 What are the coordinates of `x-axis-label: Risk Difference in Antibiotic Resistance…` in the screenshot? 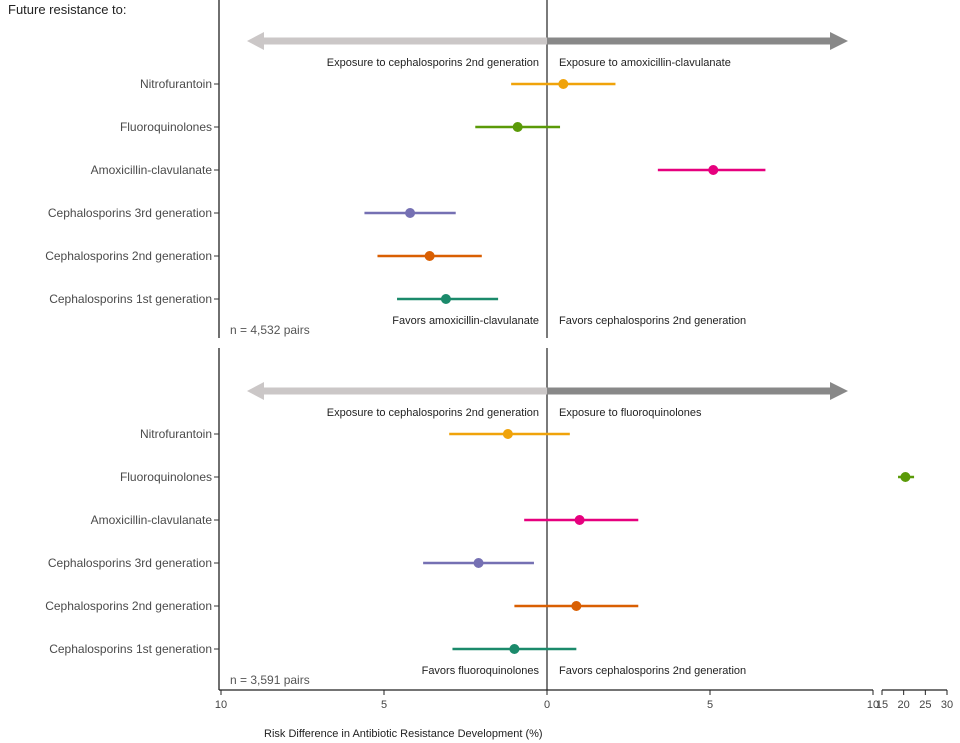 It's located at (403, 734).